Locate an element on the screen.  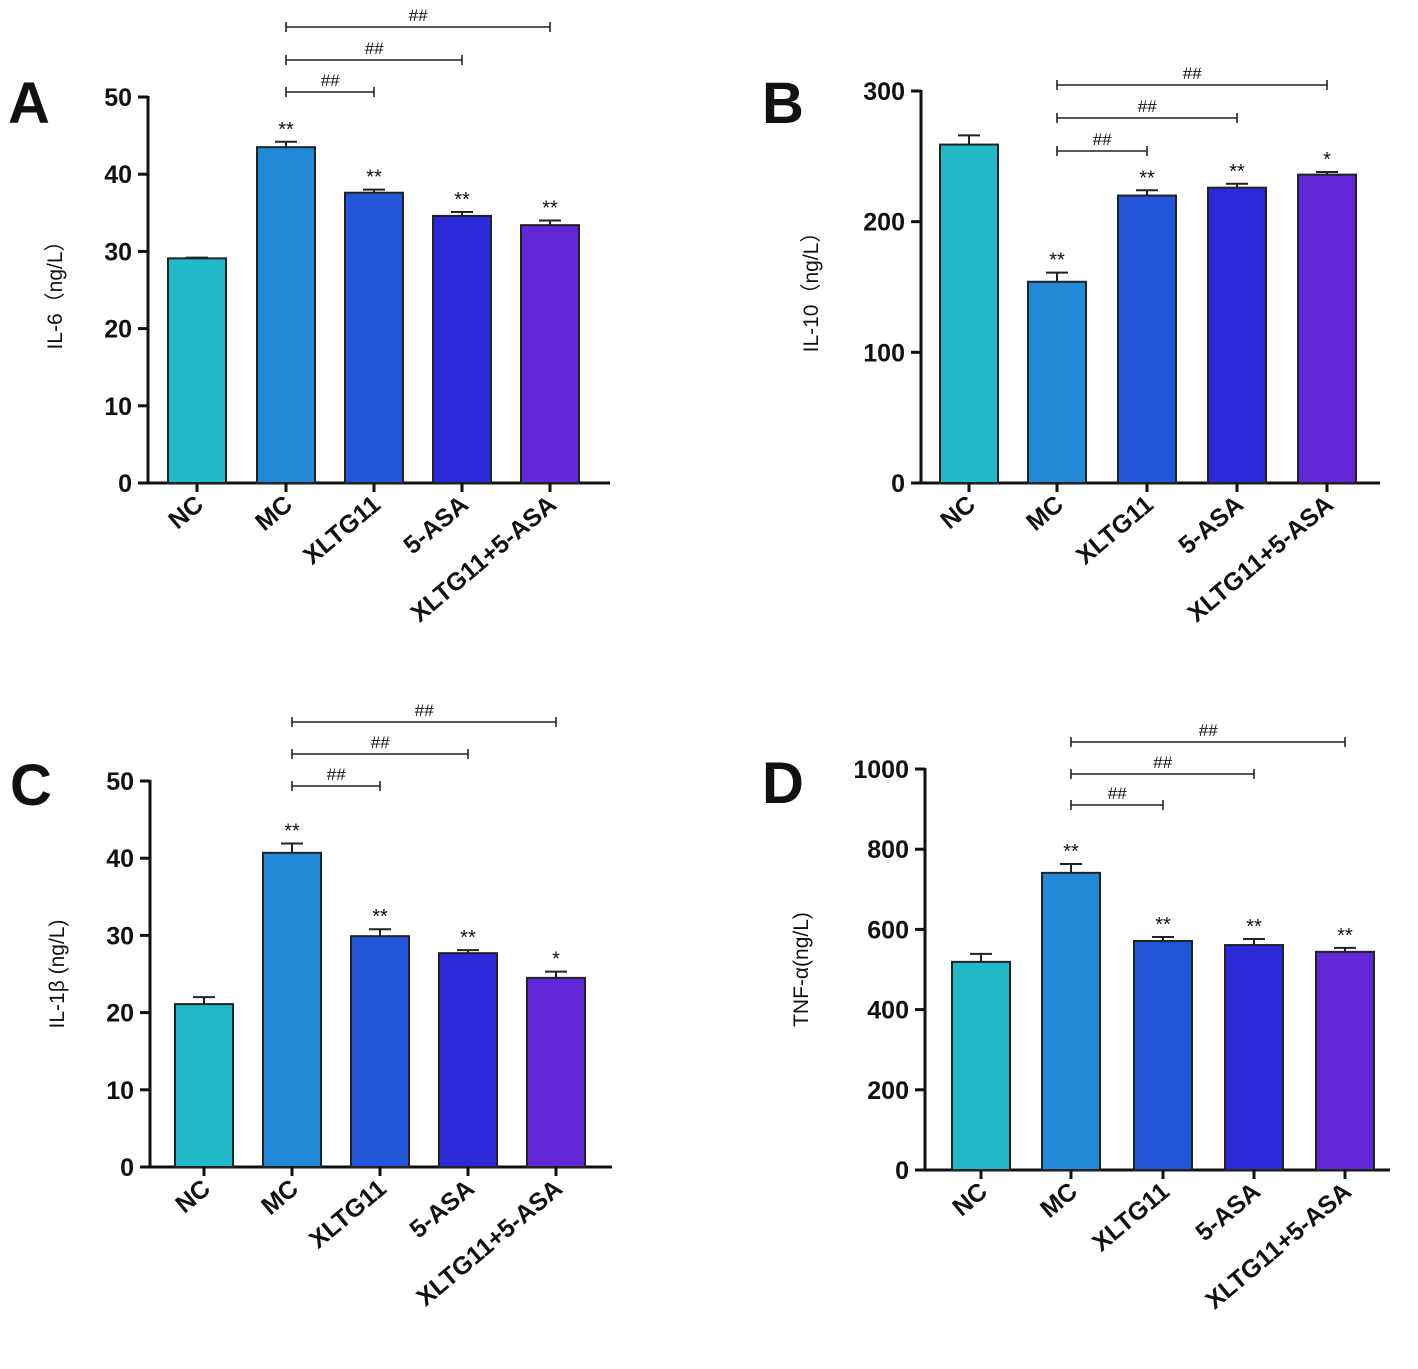
panel-letter: A is located at coordinates (29, 103).